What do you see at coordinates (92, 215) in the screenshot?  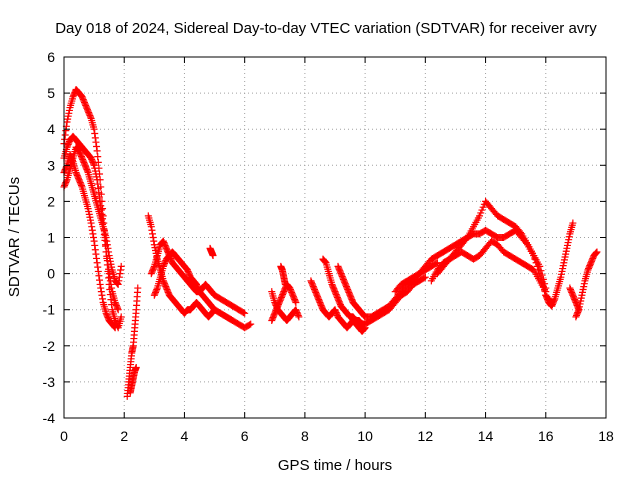 I see `series-track-d` at bounding box center [92, 215].